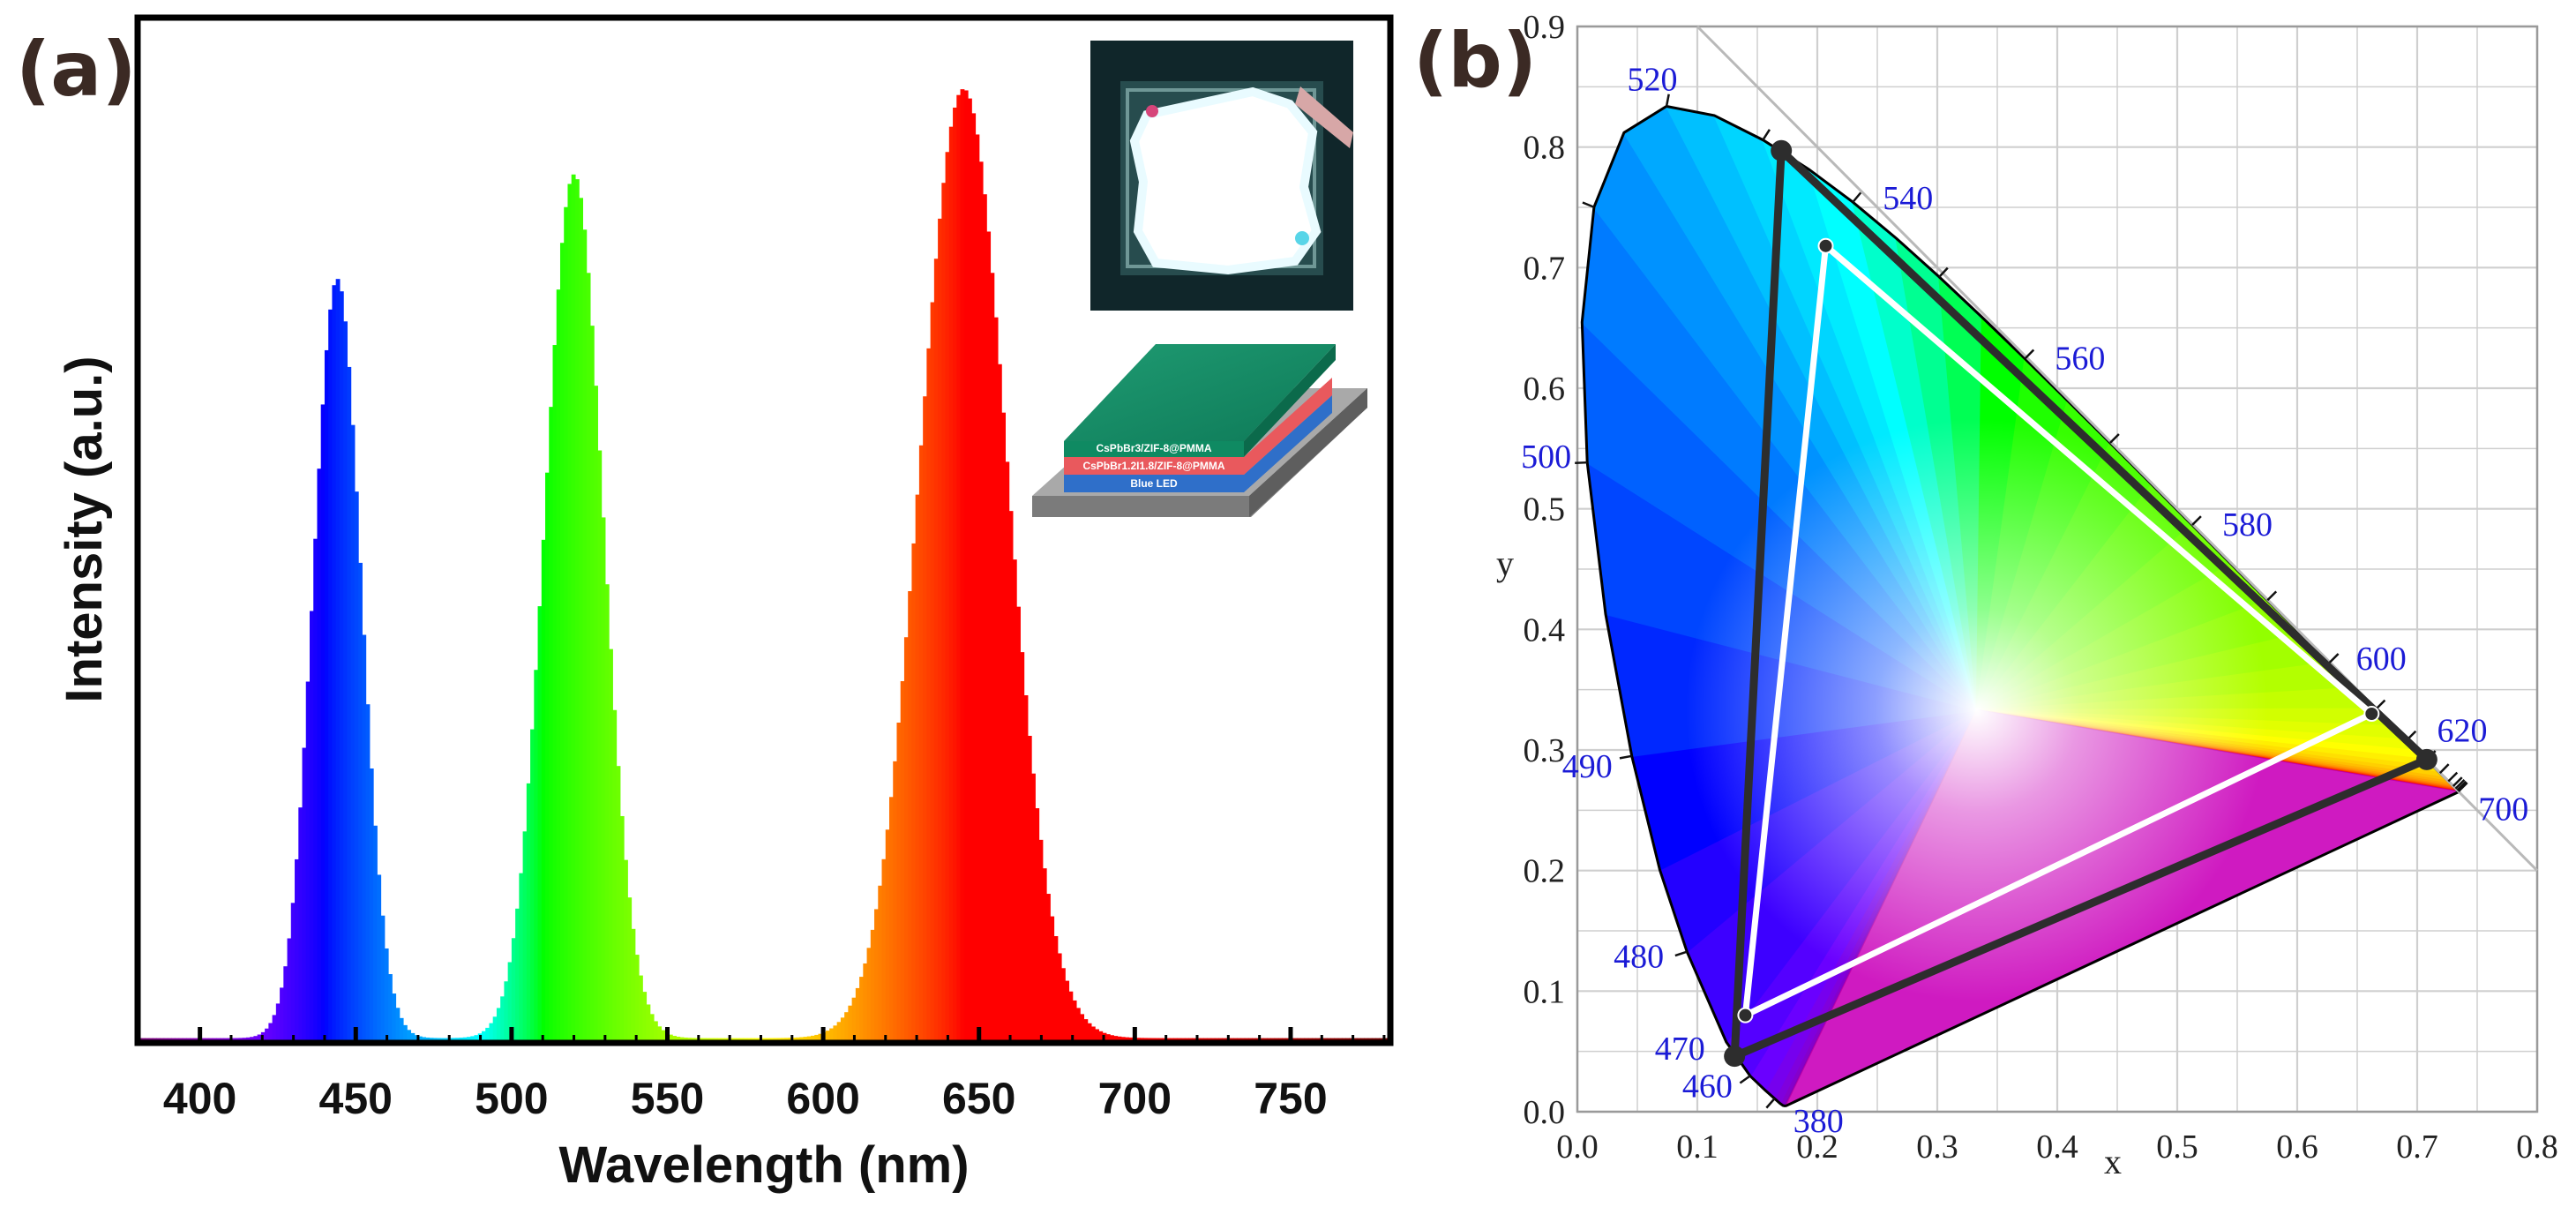 This screenshot has width=2576, height=1207. I want to click on cie-x-axis-title: x, so click(2113, 1161).